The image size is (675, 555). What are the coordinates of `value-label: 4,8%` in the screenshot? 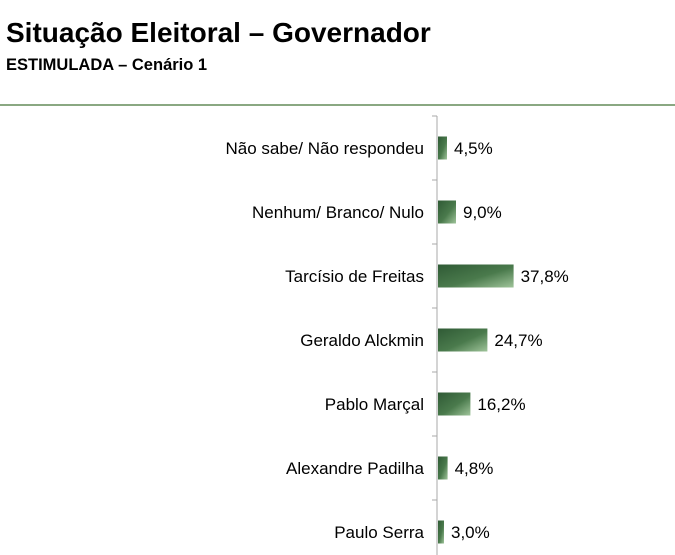 It's located at (474, 468).